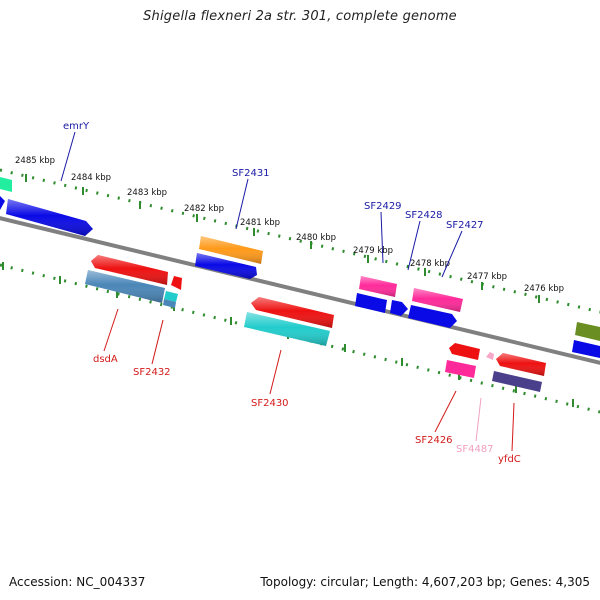 The width and height of the screenshot is (600, 600). Describe the element at coordinates (434, 440) in the screenshot. I see `label-SF2426: SF2426` at that location.